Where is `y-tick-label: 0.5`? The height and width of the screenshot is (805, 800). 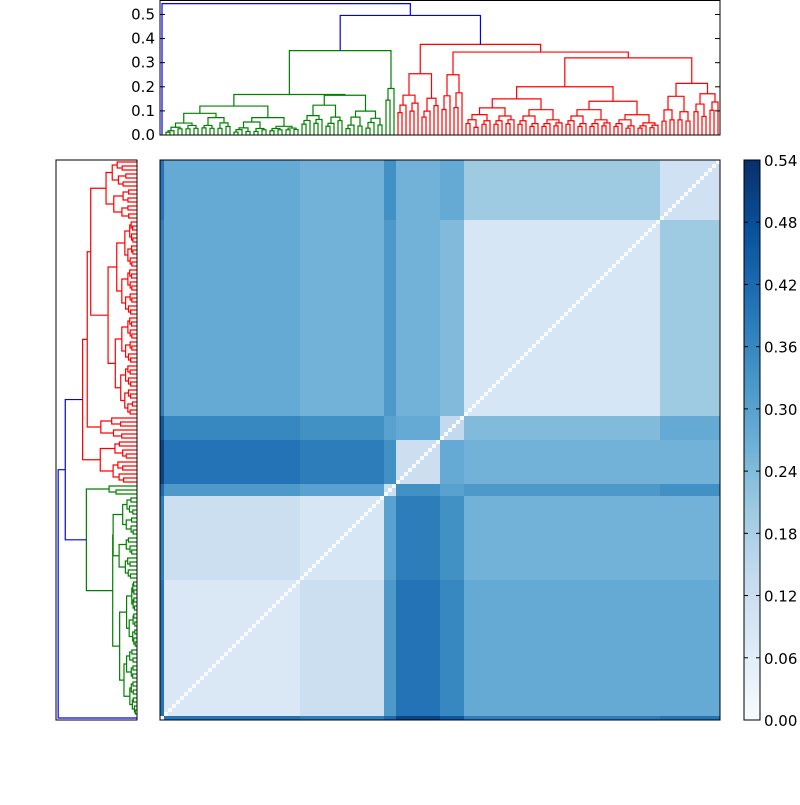
y-tick-label: 0.5 is located at coordinates (143, 14).